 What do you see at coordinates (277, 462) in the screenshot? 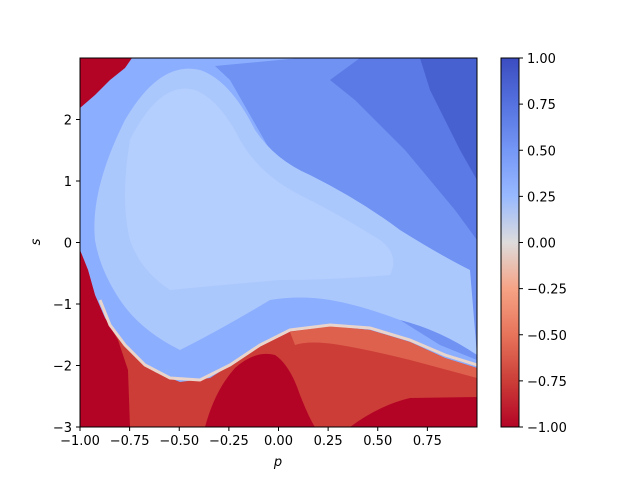
I see `x-axis-label: p` at bounding box center [277, 462].